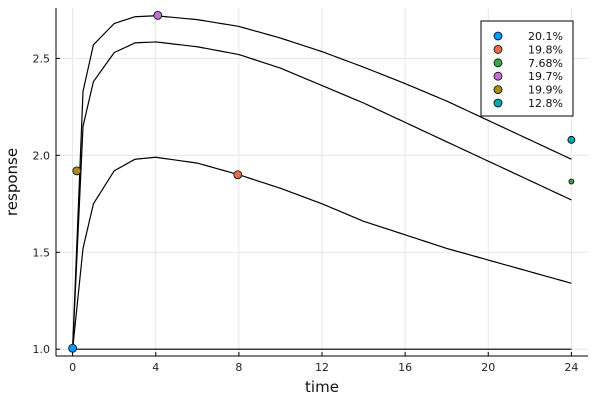 The height and width of the screenshot is (400, 600). I want to click on x-tick-label: 20, so click(488, 367).